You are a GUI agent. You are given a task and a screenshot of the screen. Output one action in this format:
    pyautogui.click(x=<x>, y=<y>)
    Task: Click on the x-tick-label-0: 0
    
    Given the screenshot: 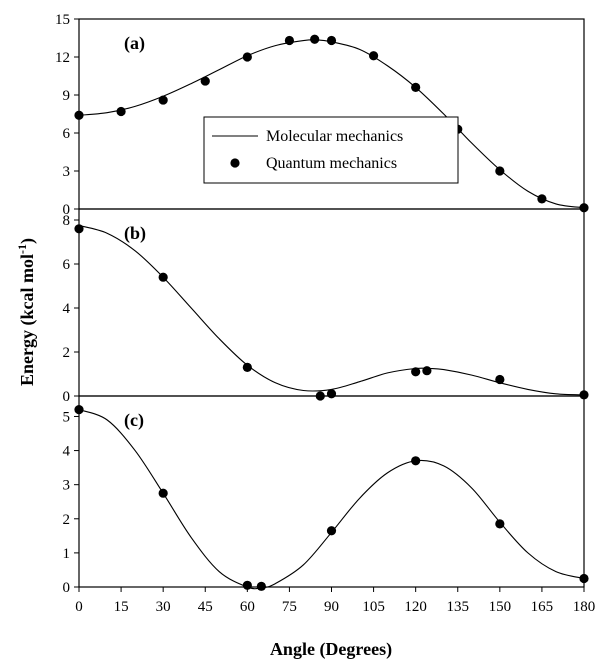 What is the action you would take?
    pyautogui.click(x=79, y=607)
    